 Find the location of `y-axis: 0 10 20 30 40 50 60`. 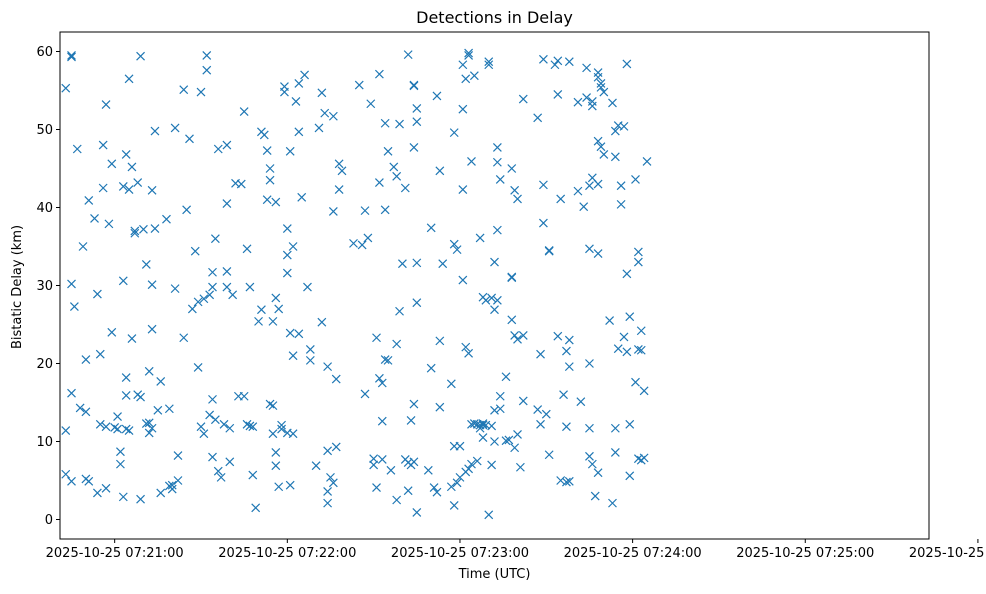

y-axis: 0 10 20 30 40 50 60 is located at coordinates (48, 286).